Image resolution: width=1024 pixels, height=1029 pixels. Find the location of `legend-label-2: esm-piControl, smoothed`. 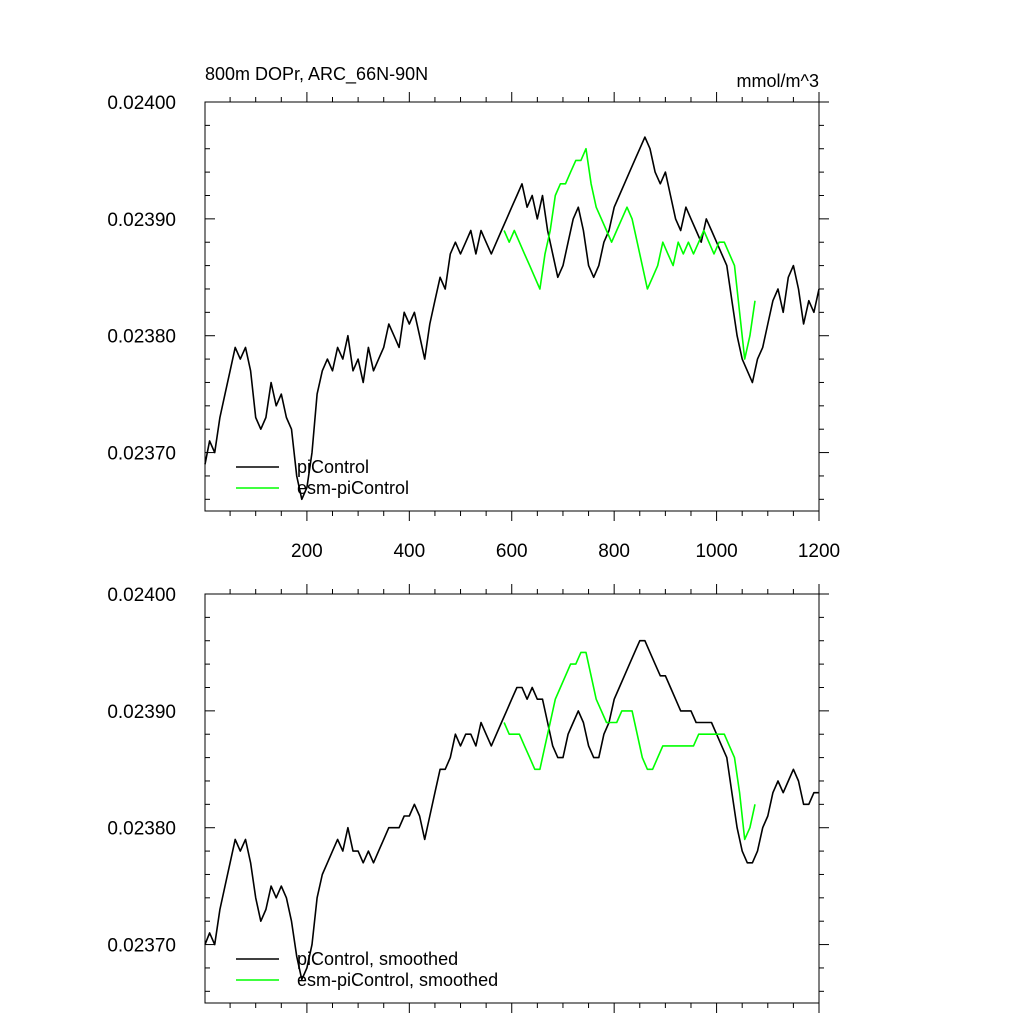

legend-label-2: esm-piControl, smoothed is located at coordinates (397, 980).